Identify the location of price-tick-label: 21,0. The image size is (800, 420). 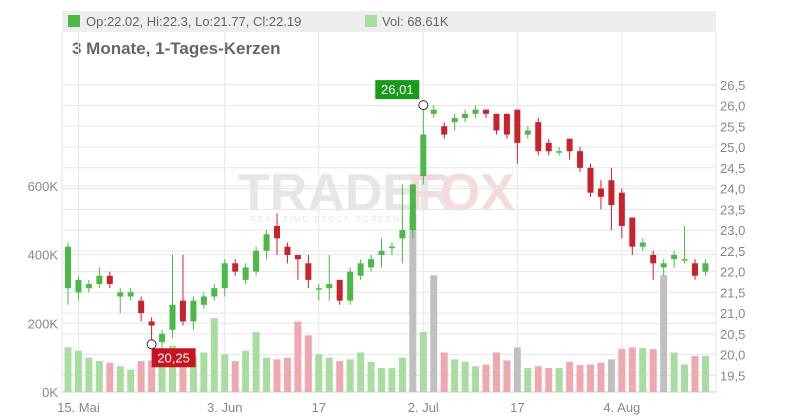
(732, 313).